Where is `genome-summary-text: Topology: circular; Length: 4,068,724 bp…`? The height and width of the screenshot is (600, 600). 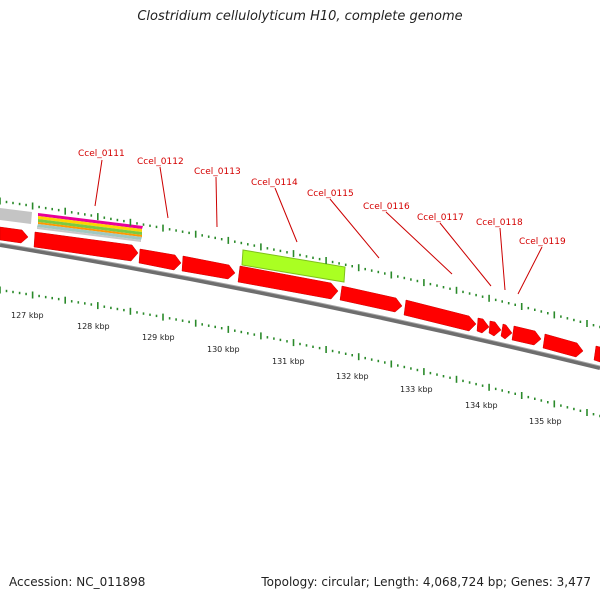 genome-summary-text: Topology: circular; Length: 4,068,724 bp… is located at coordinates (426, 582).